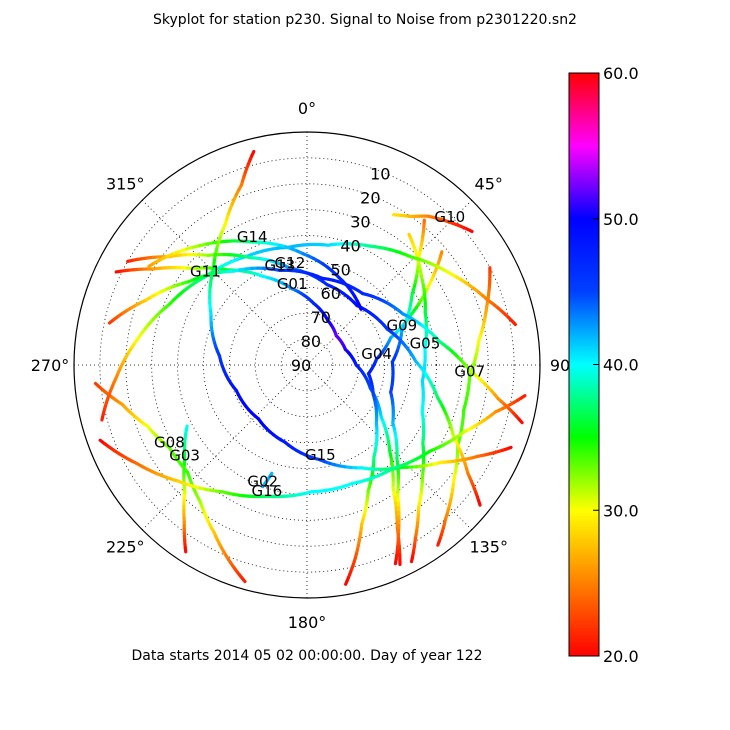 The height and width of the screenshot is (730, 730). I want to click on satellite-label: G04, so click(376, 354).